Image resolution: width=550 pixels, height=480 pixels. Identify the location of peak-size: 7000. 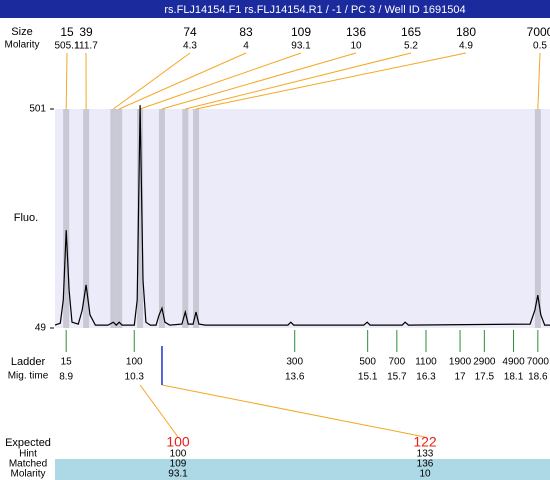
(538, 32).